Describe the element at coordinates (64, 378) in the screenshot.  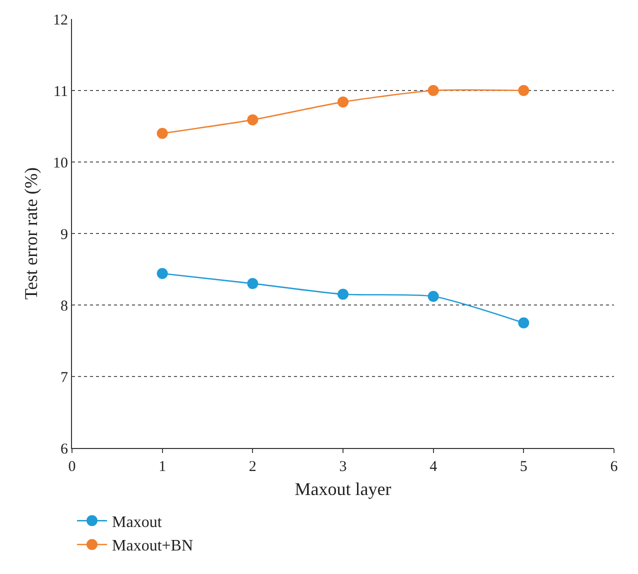
I see `y-tick-label: 7` at that location.